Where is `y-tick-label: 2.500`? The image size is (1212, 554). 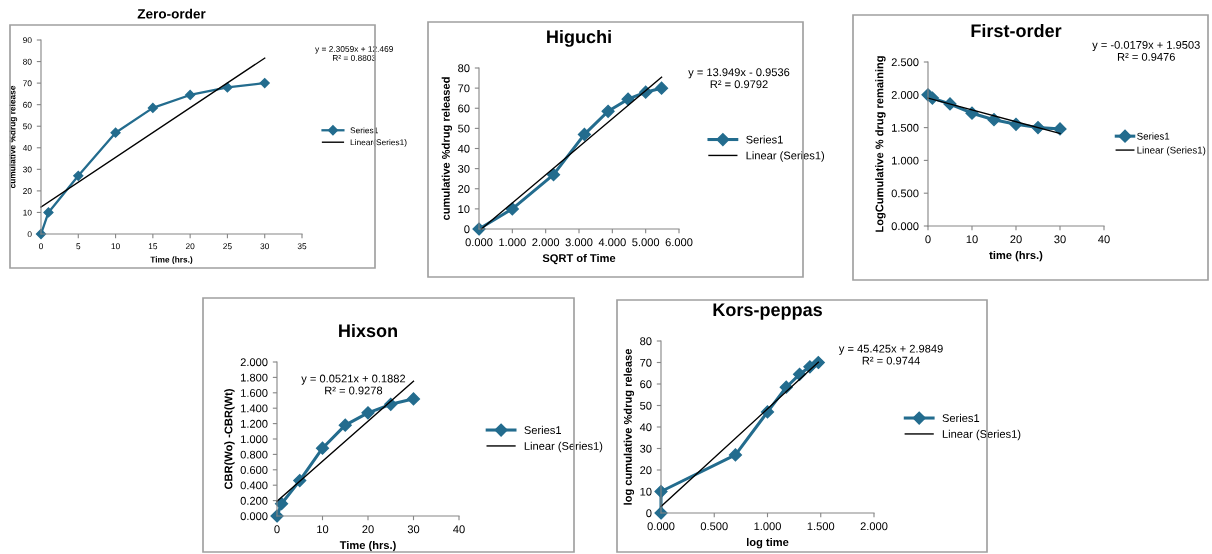
y-tick-label: 2.500 is located at coordinates (905, 62).